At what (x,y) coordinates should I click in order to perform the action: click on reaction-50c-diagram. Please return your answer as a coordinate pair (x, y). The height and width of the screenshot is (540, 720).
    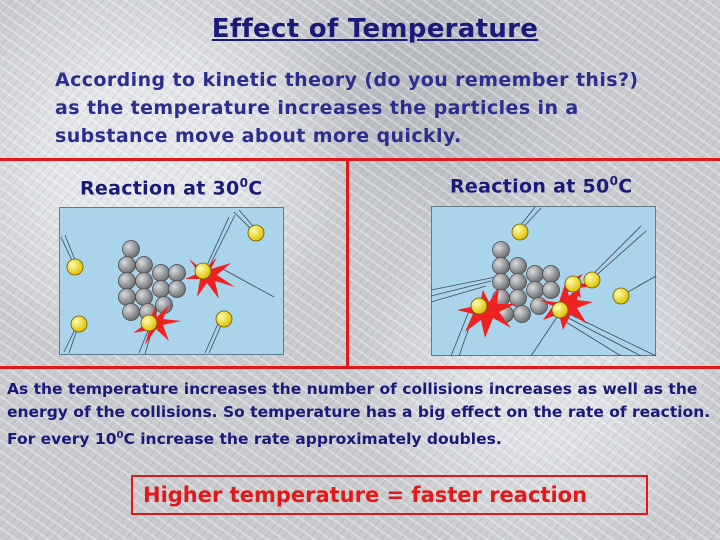
    Looking at the image, I should click on (543, 281).